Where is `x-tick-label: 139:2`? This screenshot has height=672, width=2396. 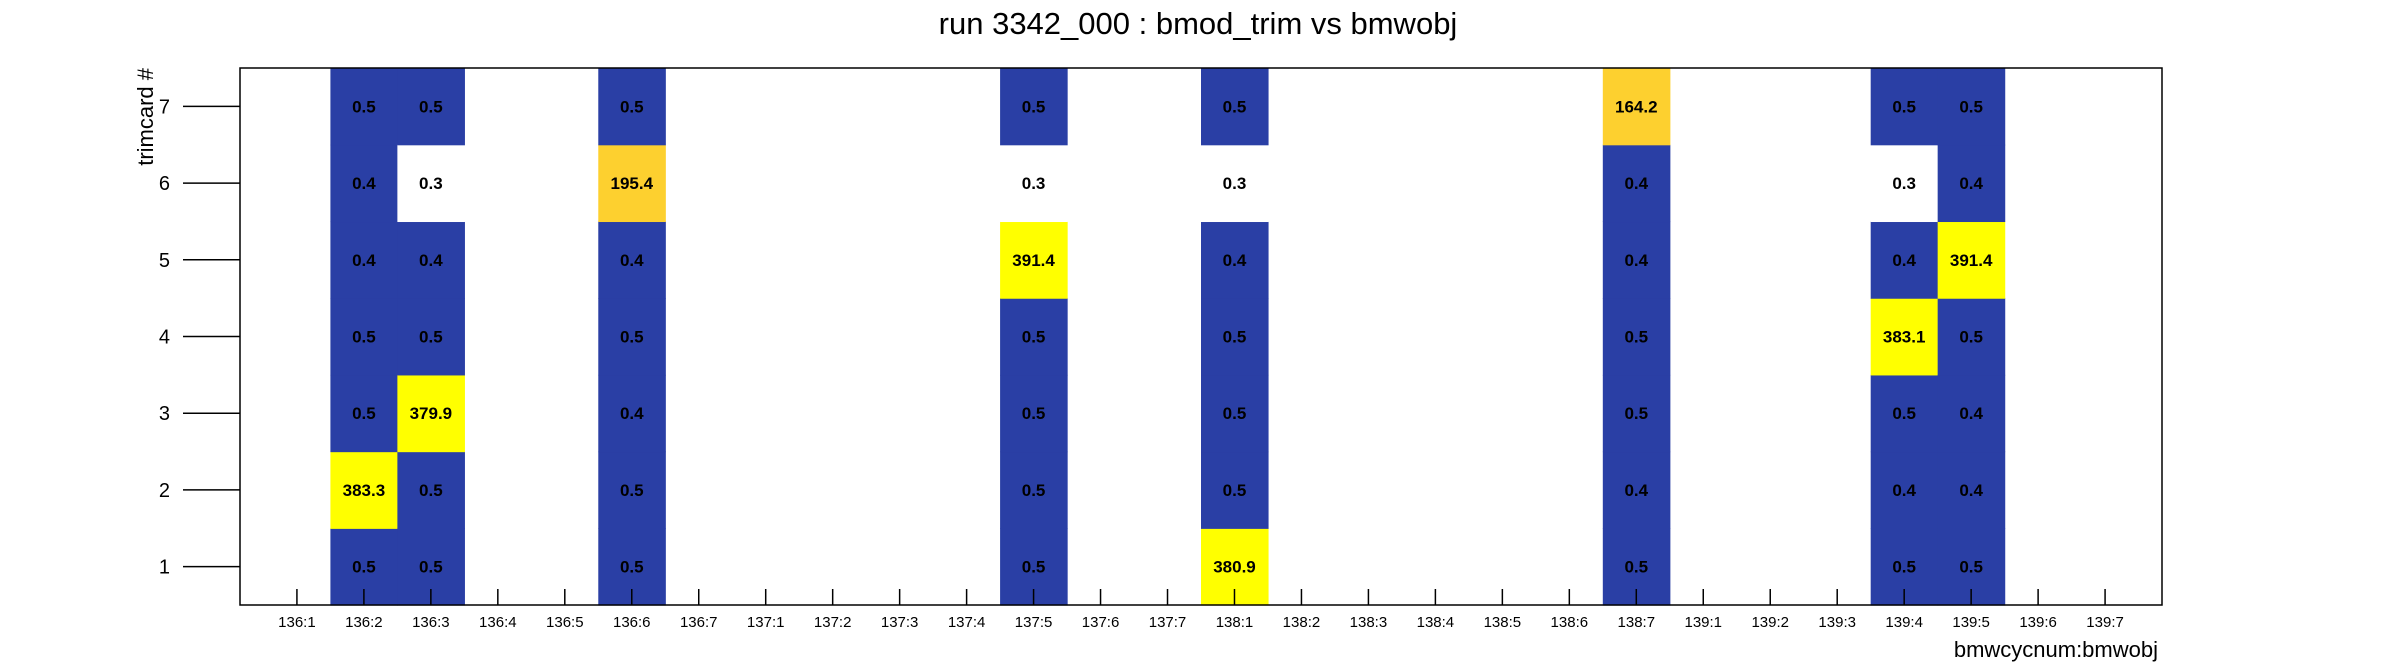
x-tick-label: 139:2 is located at coordinates (1770, 622).